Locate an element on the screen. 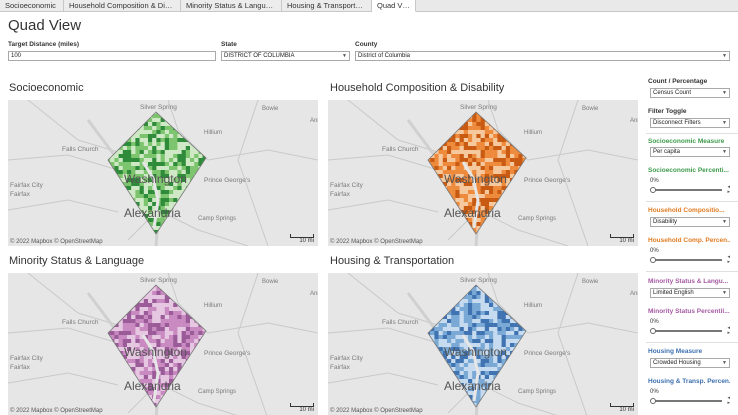  housing-measure-select: Crowded Housing ▼ is located at coordinates (690, 363).